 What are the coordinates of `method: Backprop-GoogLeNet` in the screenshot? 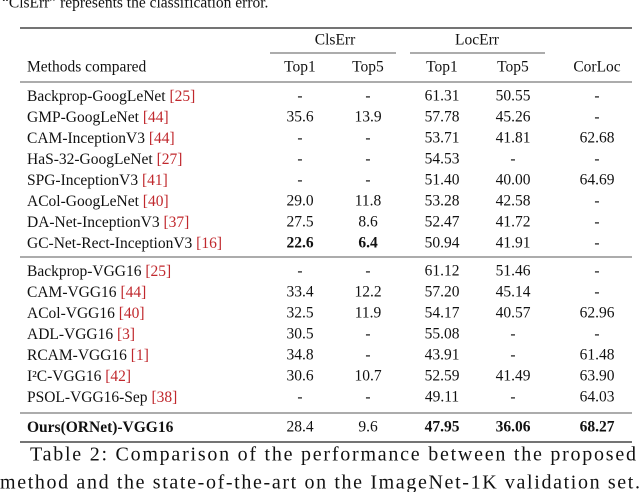 It's located at (96, 96).